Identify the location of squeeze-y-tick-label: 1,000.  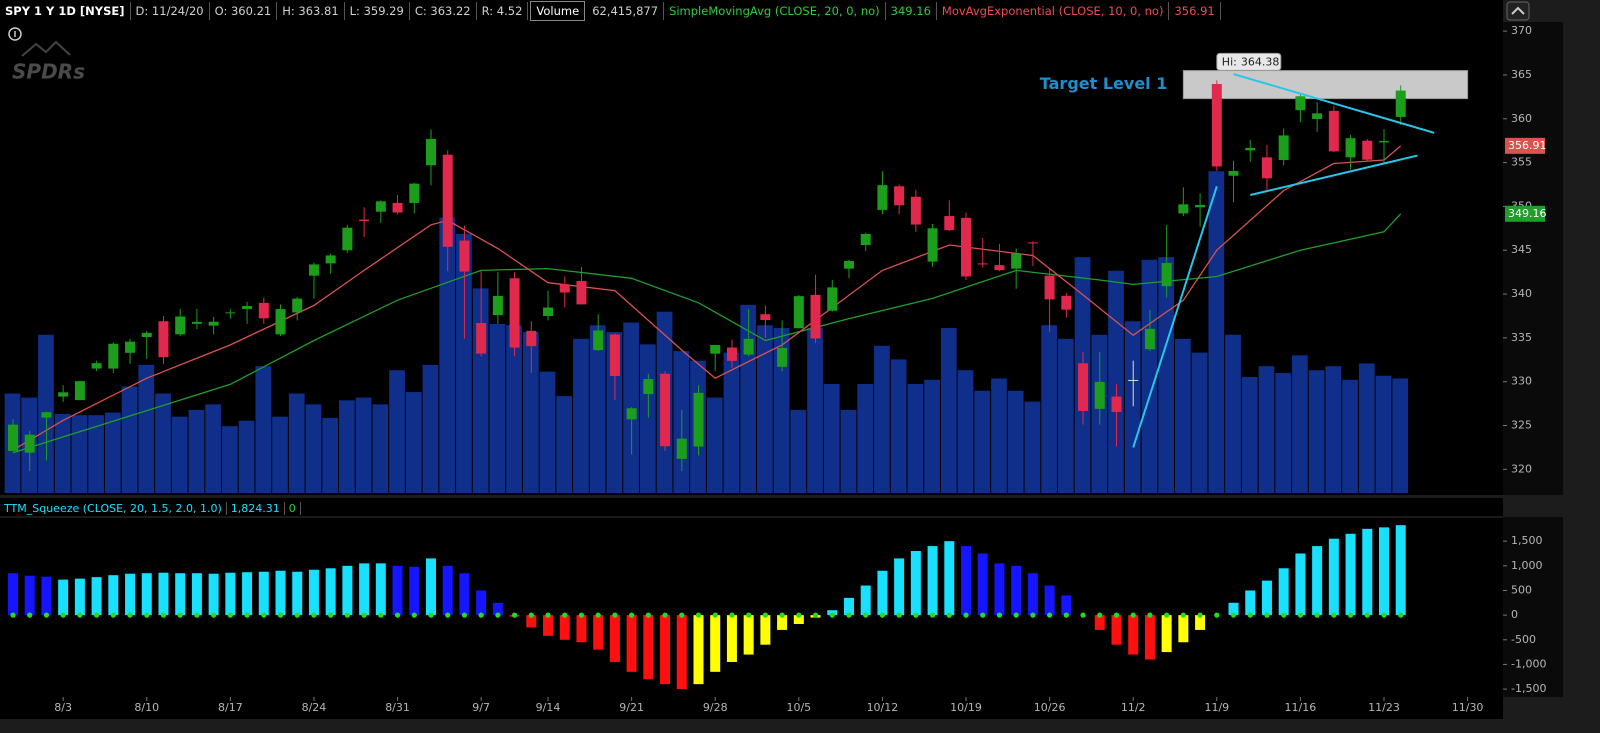
(1527, 565).